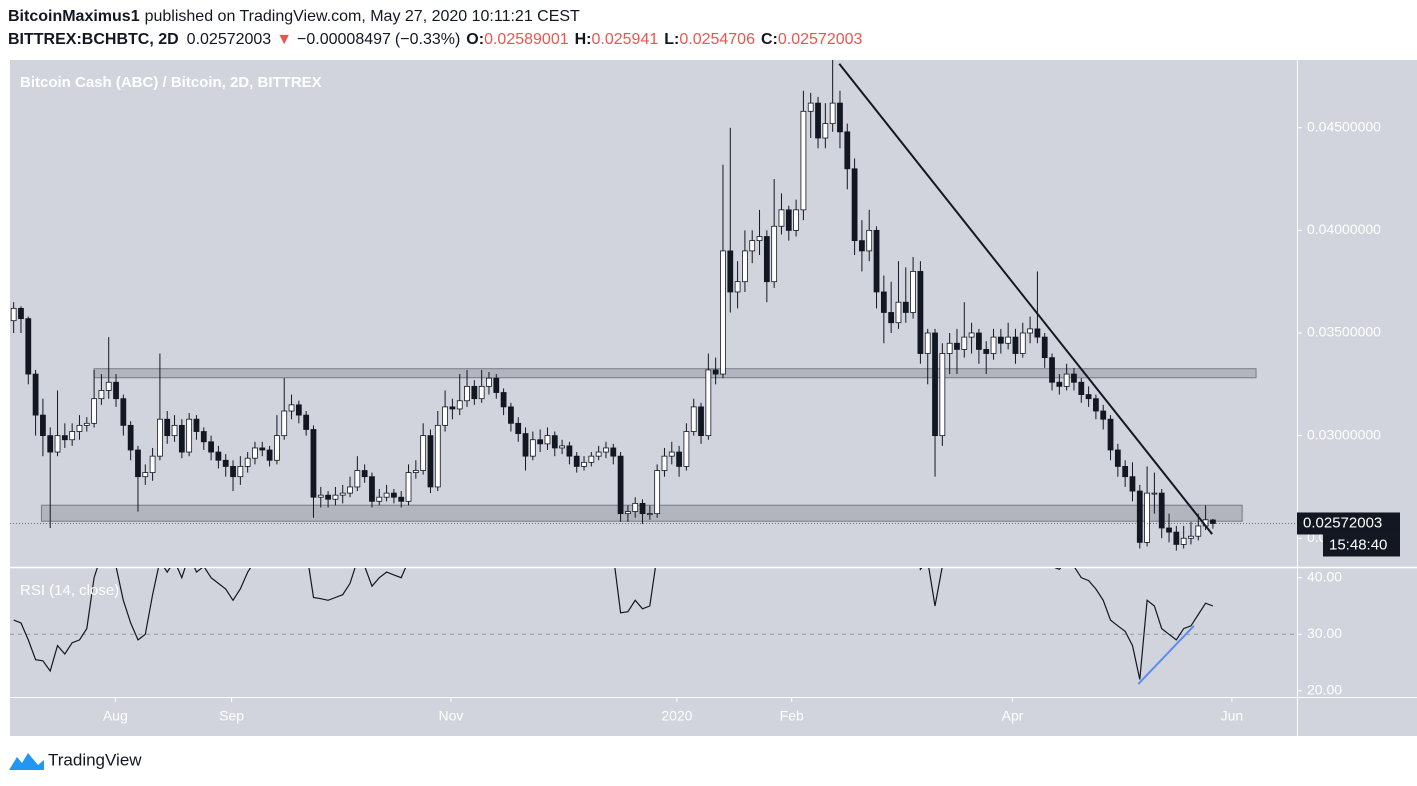  What do you see at coordinates (344, 39) in the screenshot?
I see `change: −0.00008497` at bounding box center [344, 39].